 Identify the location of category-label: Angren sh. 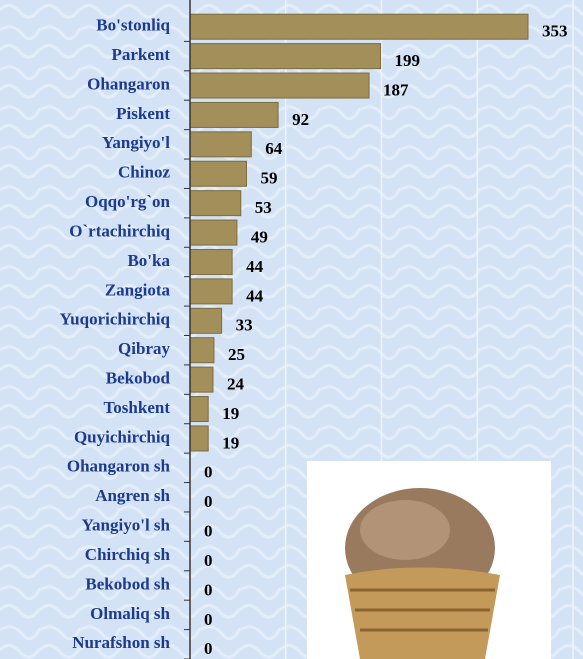
(132, 495).